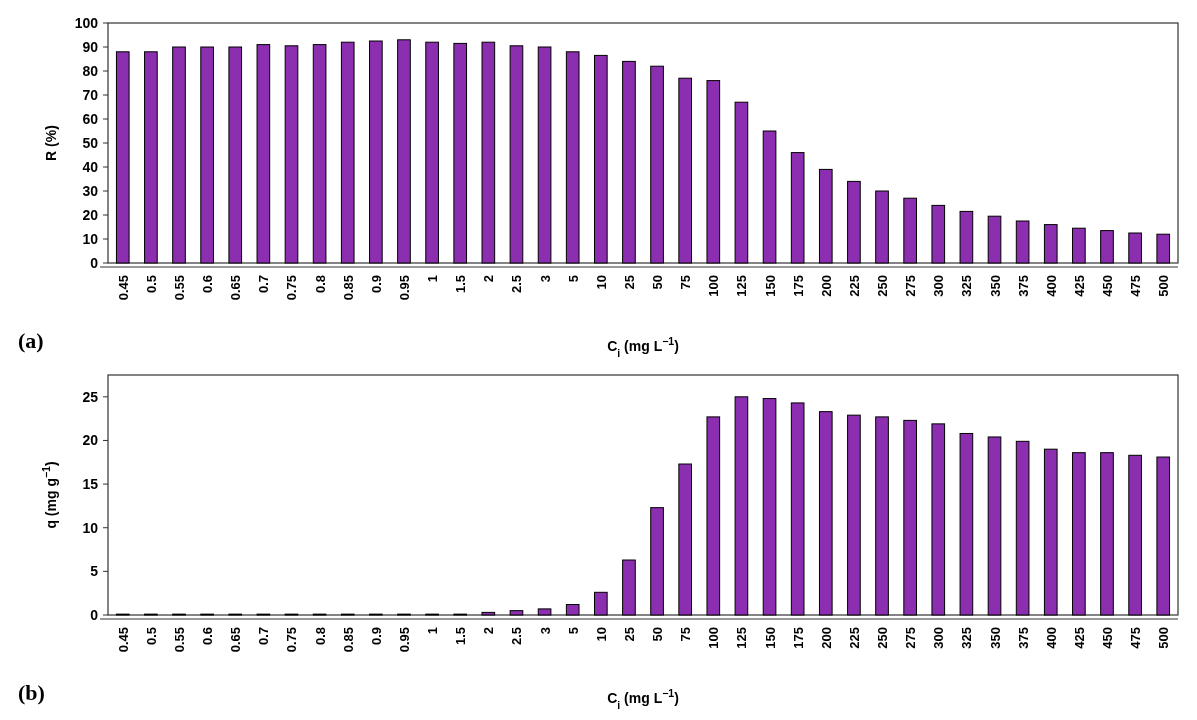  Describe the element at coordinates (1079, 286) in the screenshot. I see `x-tick-label: 425` at that location.